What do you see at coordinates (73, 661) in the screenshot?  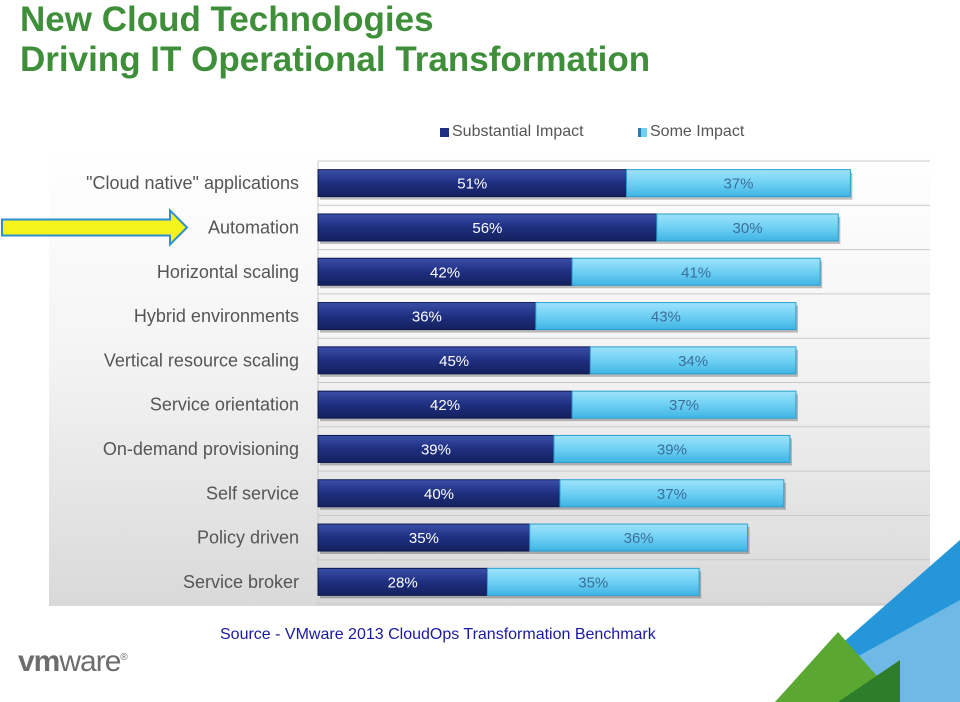 I see `vmware-logo: vmware®` at bounding box center [73, 661].